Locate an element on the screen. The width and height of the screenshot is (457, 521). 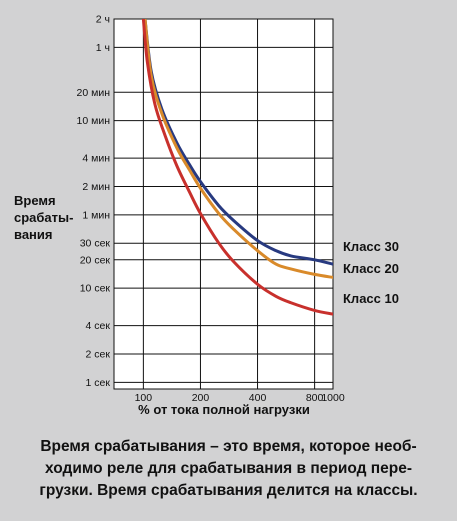
y-tick-label: 10 сек is located at coordinates (95, 289).